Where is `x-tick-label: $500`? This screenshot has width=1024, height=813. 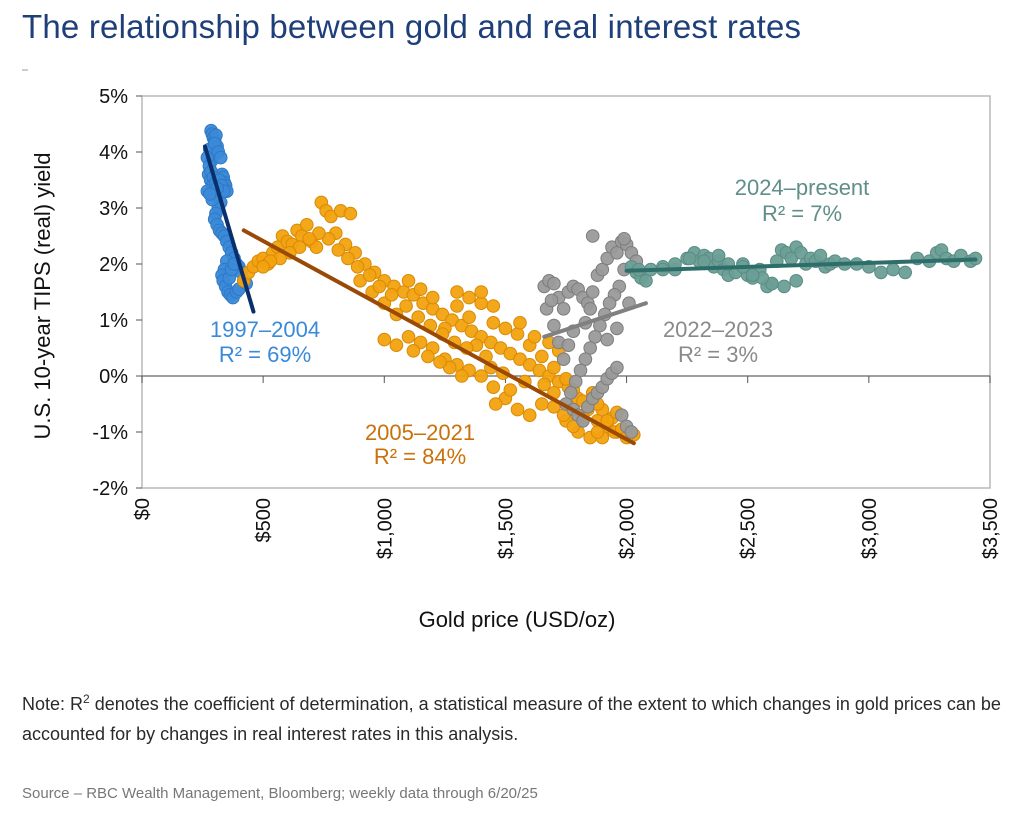 x-tick-label: $500 is located at coordinates (264, 520).